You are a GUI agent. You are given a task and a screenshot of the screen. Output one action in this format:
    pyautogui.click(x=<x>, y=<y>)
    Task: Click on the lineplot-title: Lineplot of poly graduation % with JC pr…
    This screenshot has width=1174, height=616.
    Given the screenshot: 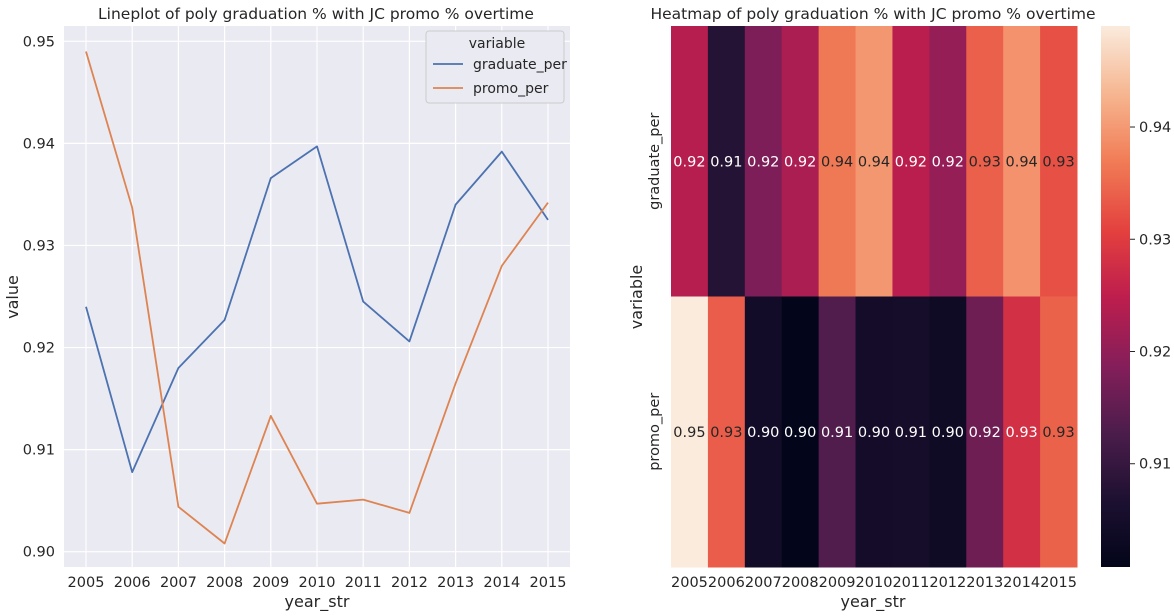 What is the action you would take?
    pyautogui.click(x=316, y=14)
    